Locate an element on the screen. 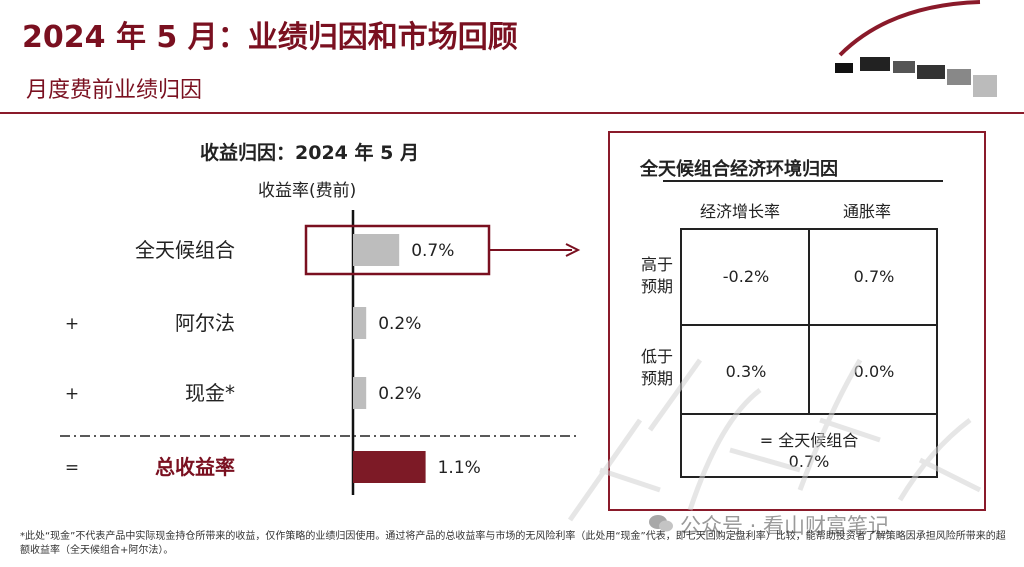 The width and height of the screenshot is (1024, 567). matrix-column-growth: 经济增长率 is located at coordinates (740, 211).